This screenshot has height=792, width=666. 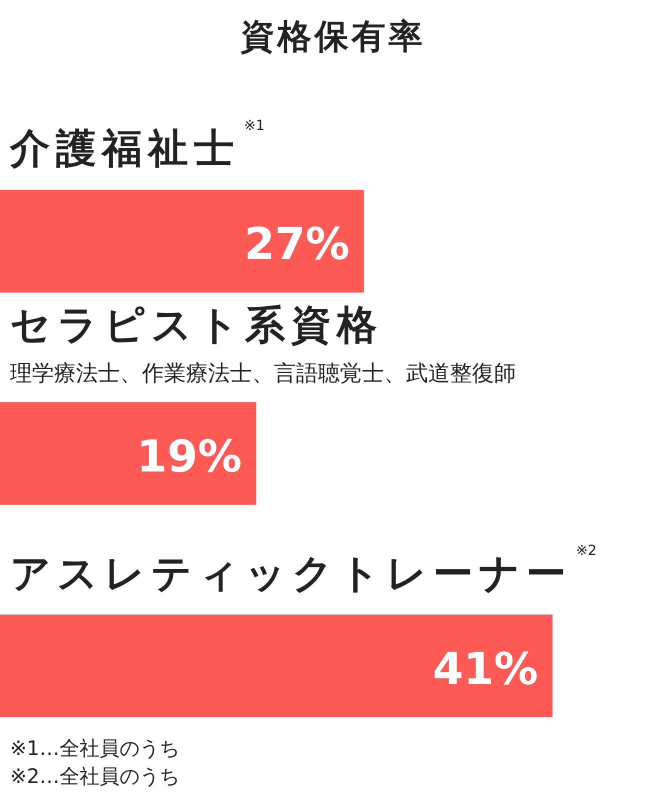 I want to click on y-tick-label: セラピスト系資格, so click(x=196, y=325).